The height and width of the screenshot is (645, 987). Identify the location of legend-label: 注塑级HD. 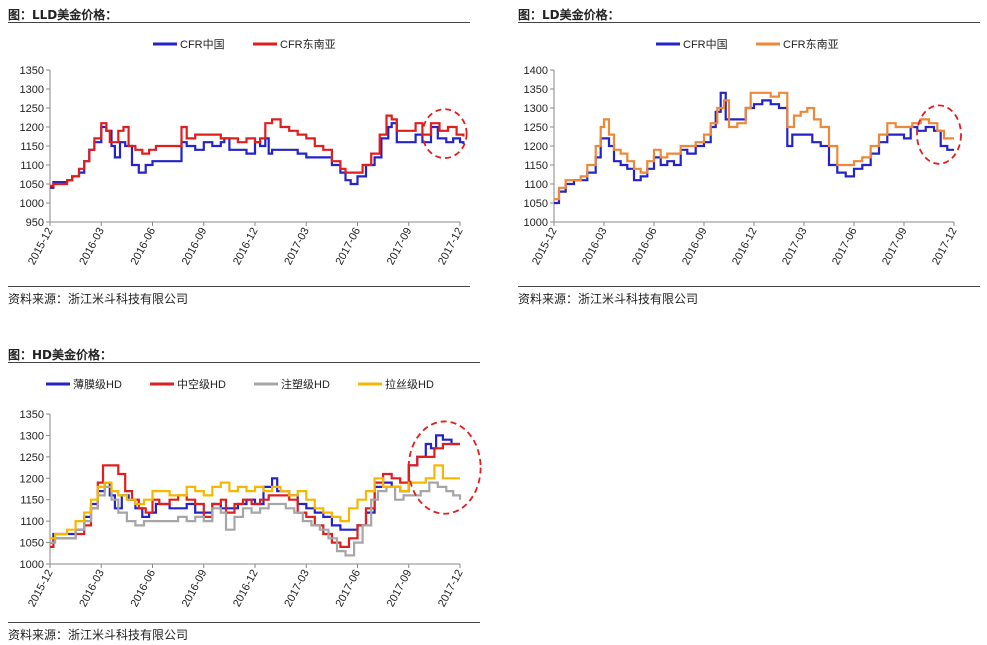
(305, 384).